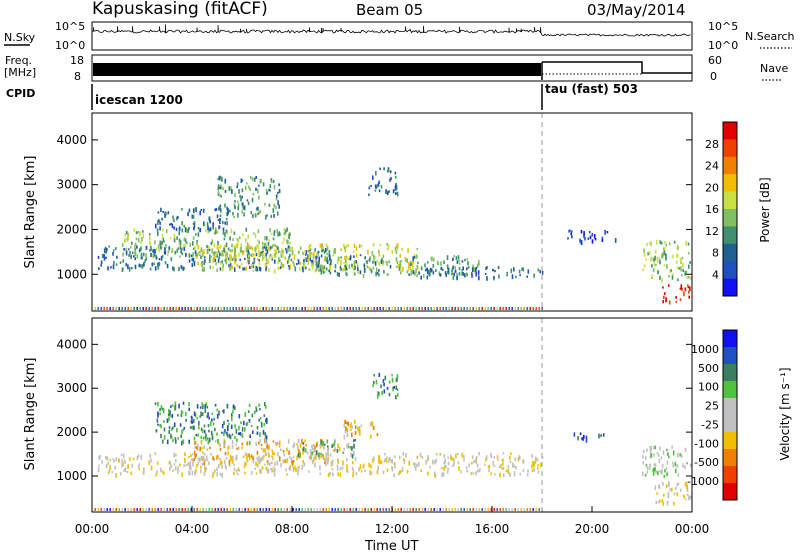 The image size is (800, 554). I want to click on noise-right-tick-bottom: 10^0, so click(723, 45).